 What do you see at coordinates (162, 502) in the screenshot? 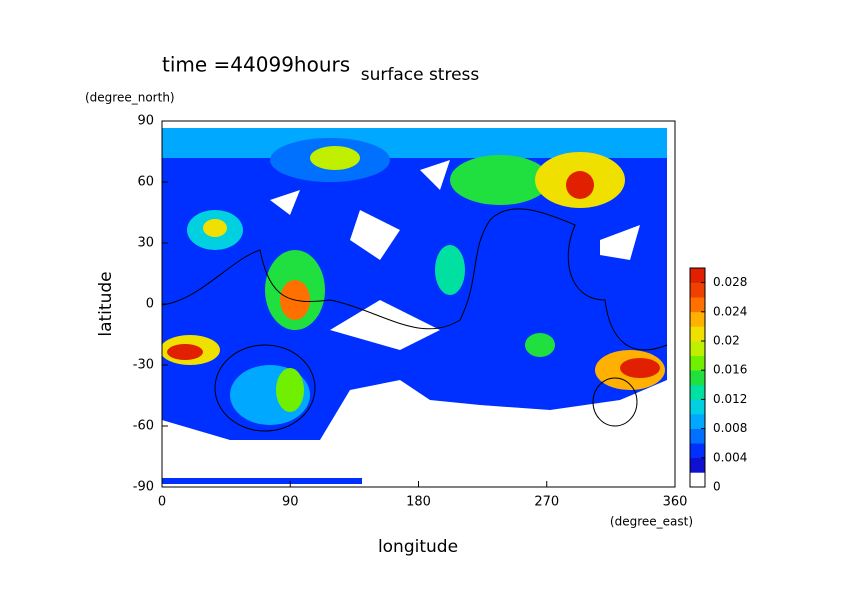
I see `x-tick-label: 0` at bounding box center [162, 502].